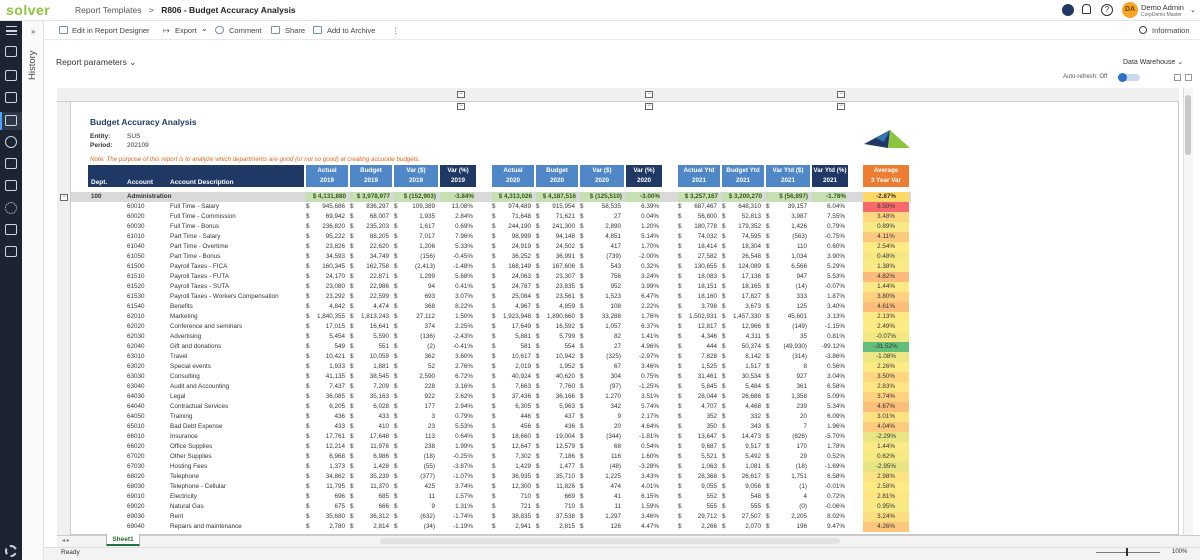 This screenshot has width=1200, height=560. What do you see at coordinates (351, 30) in the screenshot?
I see `archive-button: Add to Archive` at bounding box center [351, 30].